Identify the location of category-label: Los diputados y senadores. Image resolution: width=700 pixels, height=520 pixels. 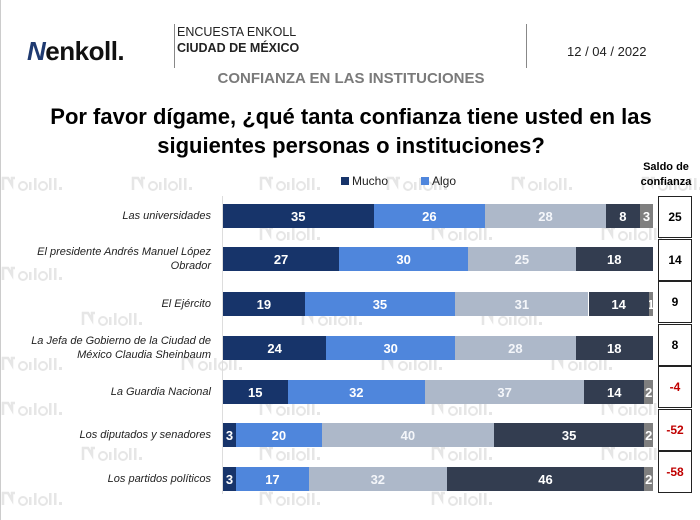
(145, 435).